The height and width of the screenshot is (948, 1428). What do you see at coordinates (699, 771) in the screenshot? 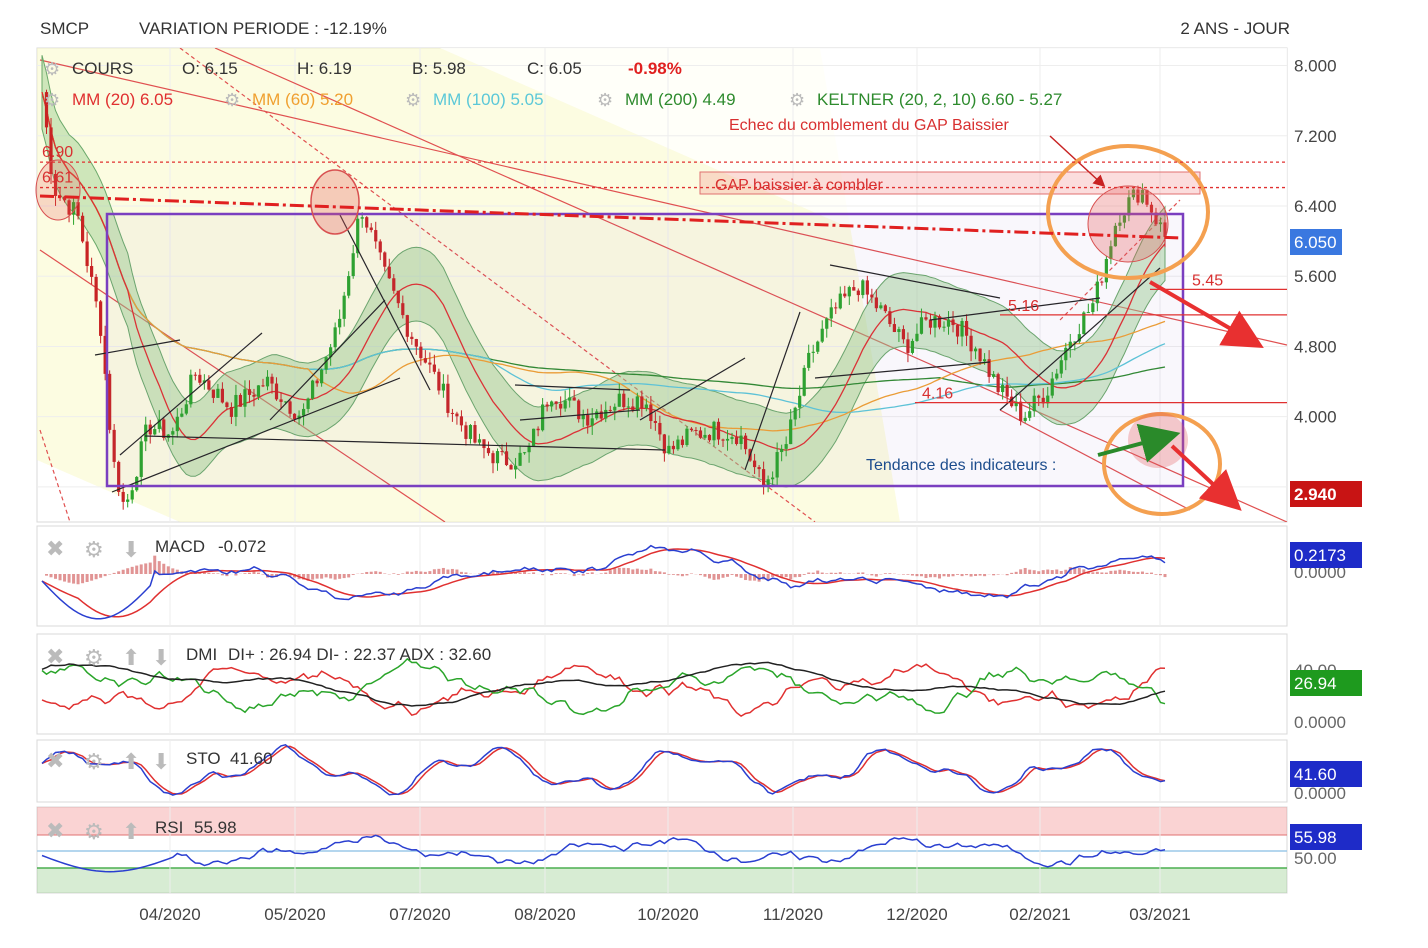
I see `sto-panel: ✖ ⚙ ⬆ ⬇ STO 41.60 0.0000 41.60` at bounding box center [699, 771].